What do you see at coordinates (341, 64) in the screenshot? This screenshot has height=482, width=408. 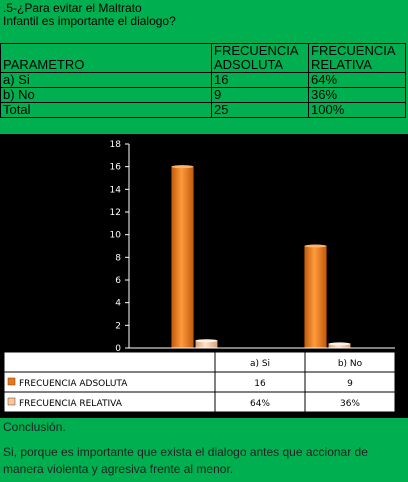 I see `header-rel-line2: RELATIVA` at bounding box center [341, 64].